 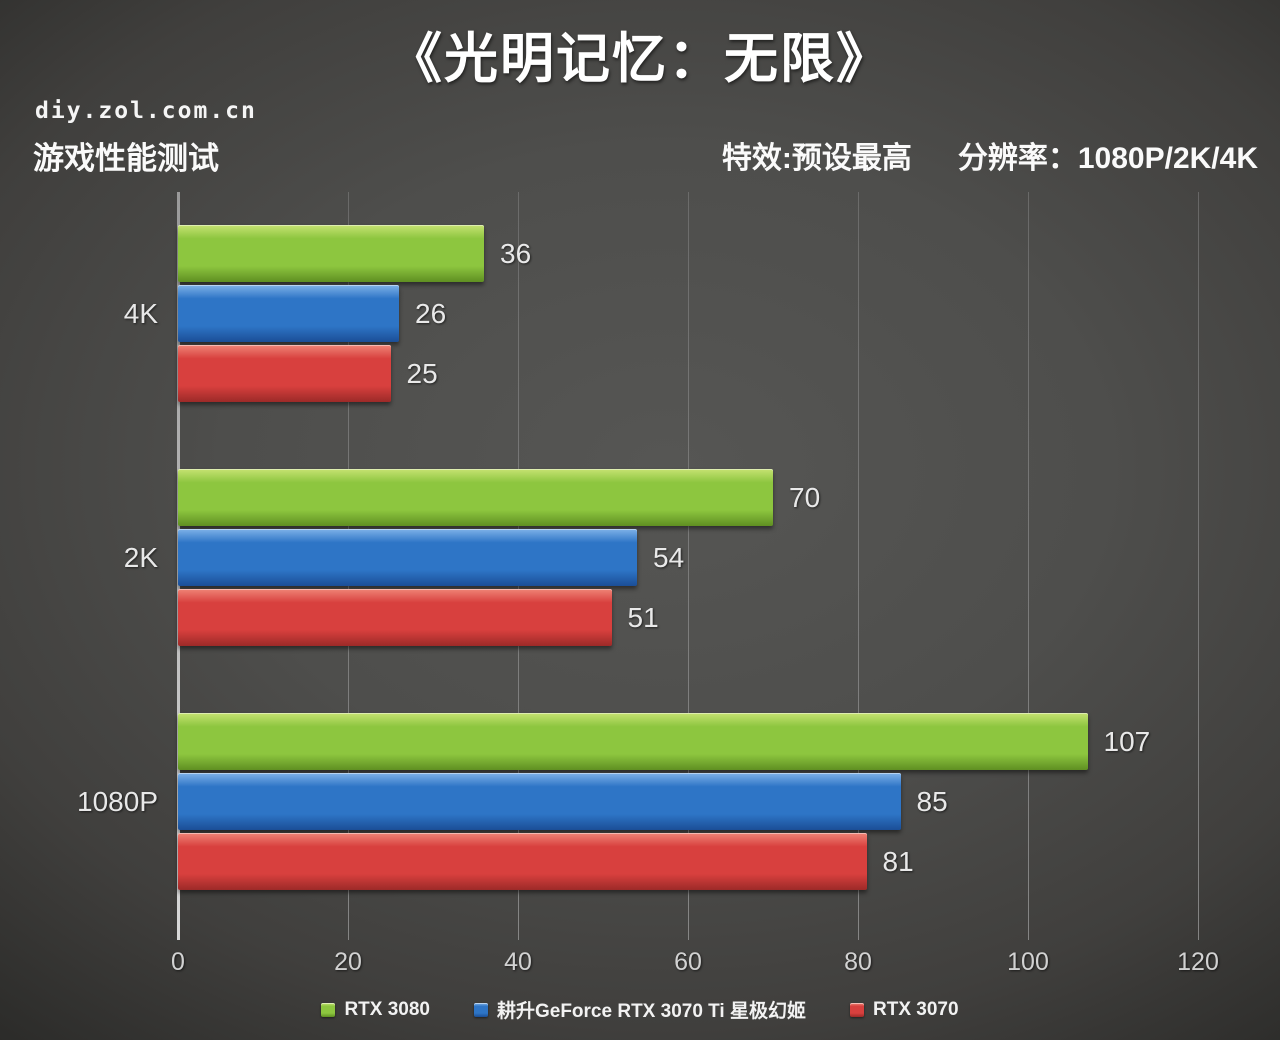 I want to click on bar-value-label: 54, so click(x=669, y=557).